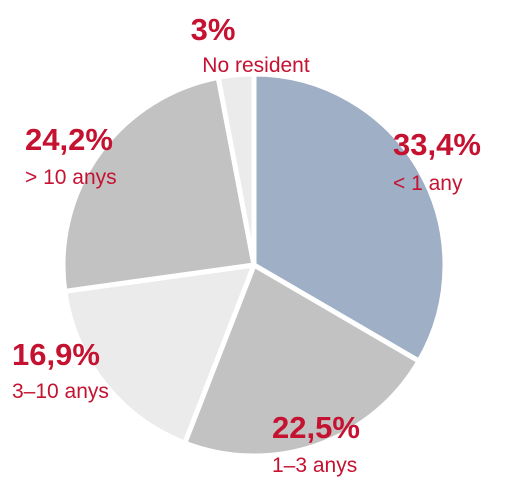 The width and height of the screenshot is (513, 484). What do you see at coordinates (314, 465) in the screenshot?
I see `category-label: 1–3 anys` at bounding box center [314, 465].